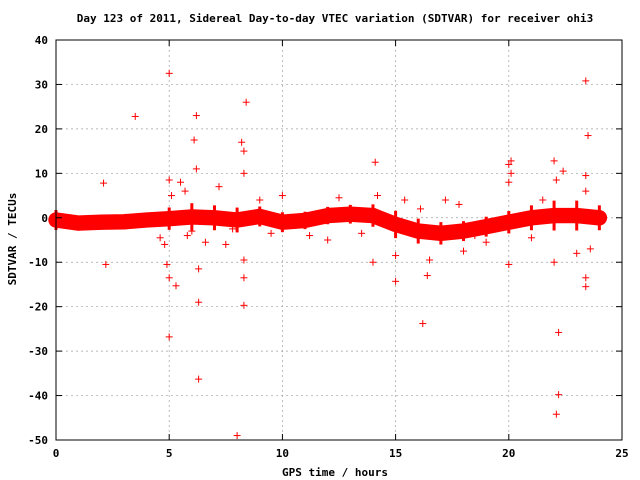 The height and width of the screenshot is (480, 640). Describe the element at coordinates (41, 40) in the screenshot. I see `y-tick-label-9: 40` at that location.